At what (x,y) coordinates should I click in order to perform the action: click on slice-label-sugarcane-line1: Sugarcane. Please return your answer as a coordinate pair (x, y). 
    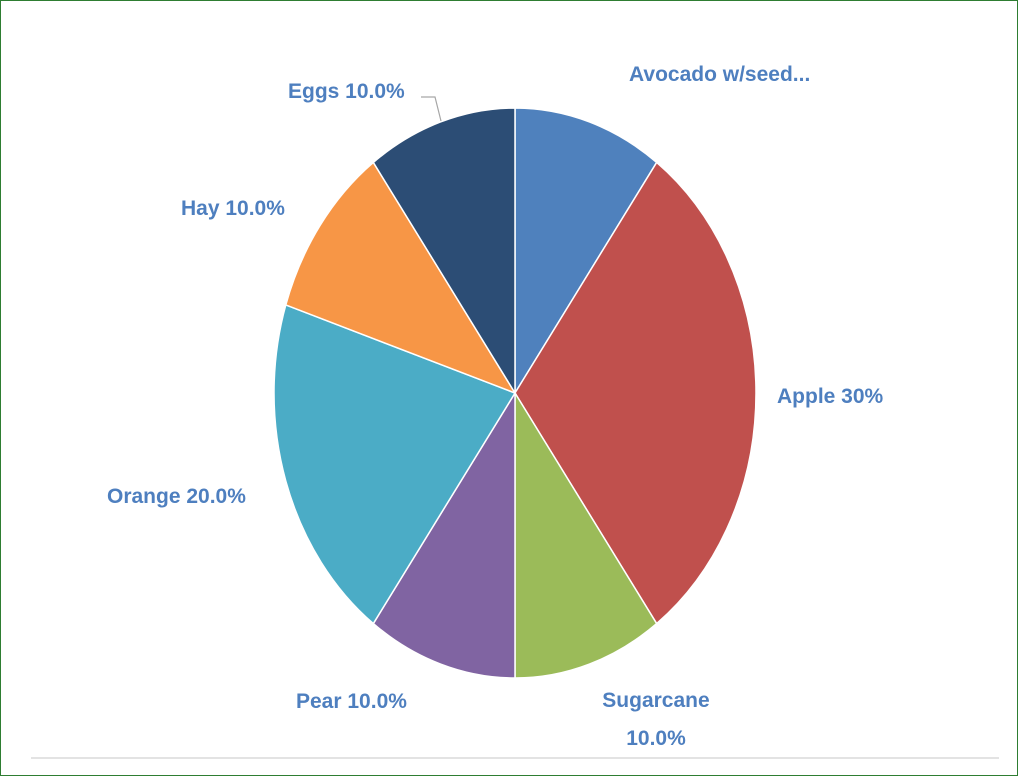
    Looking at the image, I should click on (655, 700).